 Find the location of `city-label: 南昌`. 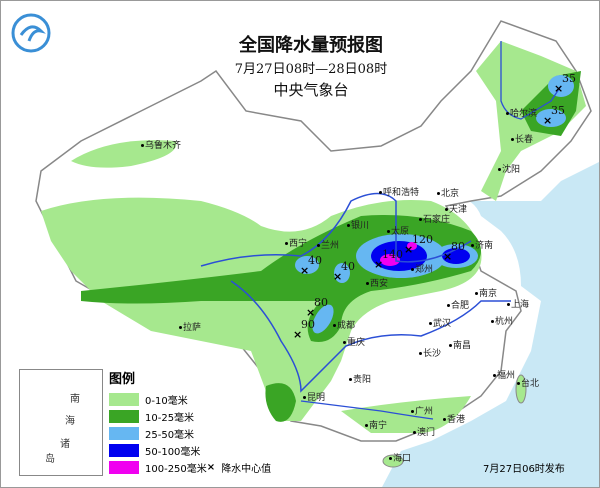

city-label: 南昌 is located at coordinates (460, 346).